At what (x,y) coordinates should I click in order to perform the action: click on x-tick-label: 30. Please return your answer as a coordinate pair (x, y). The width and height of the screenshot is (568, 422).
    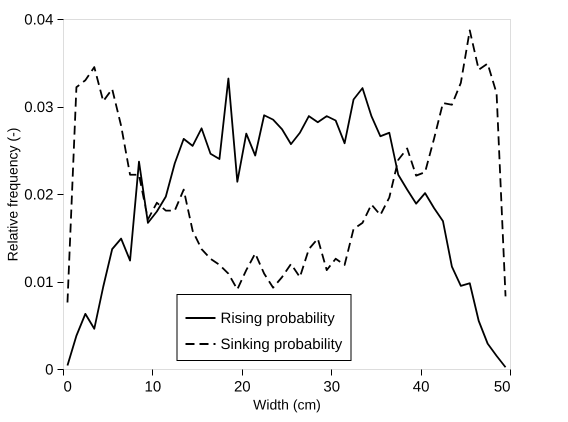
    Looking at the image, I should click on (331, 387).